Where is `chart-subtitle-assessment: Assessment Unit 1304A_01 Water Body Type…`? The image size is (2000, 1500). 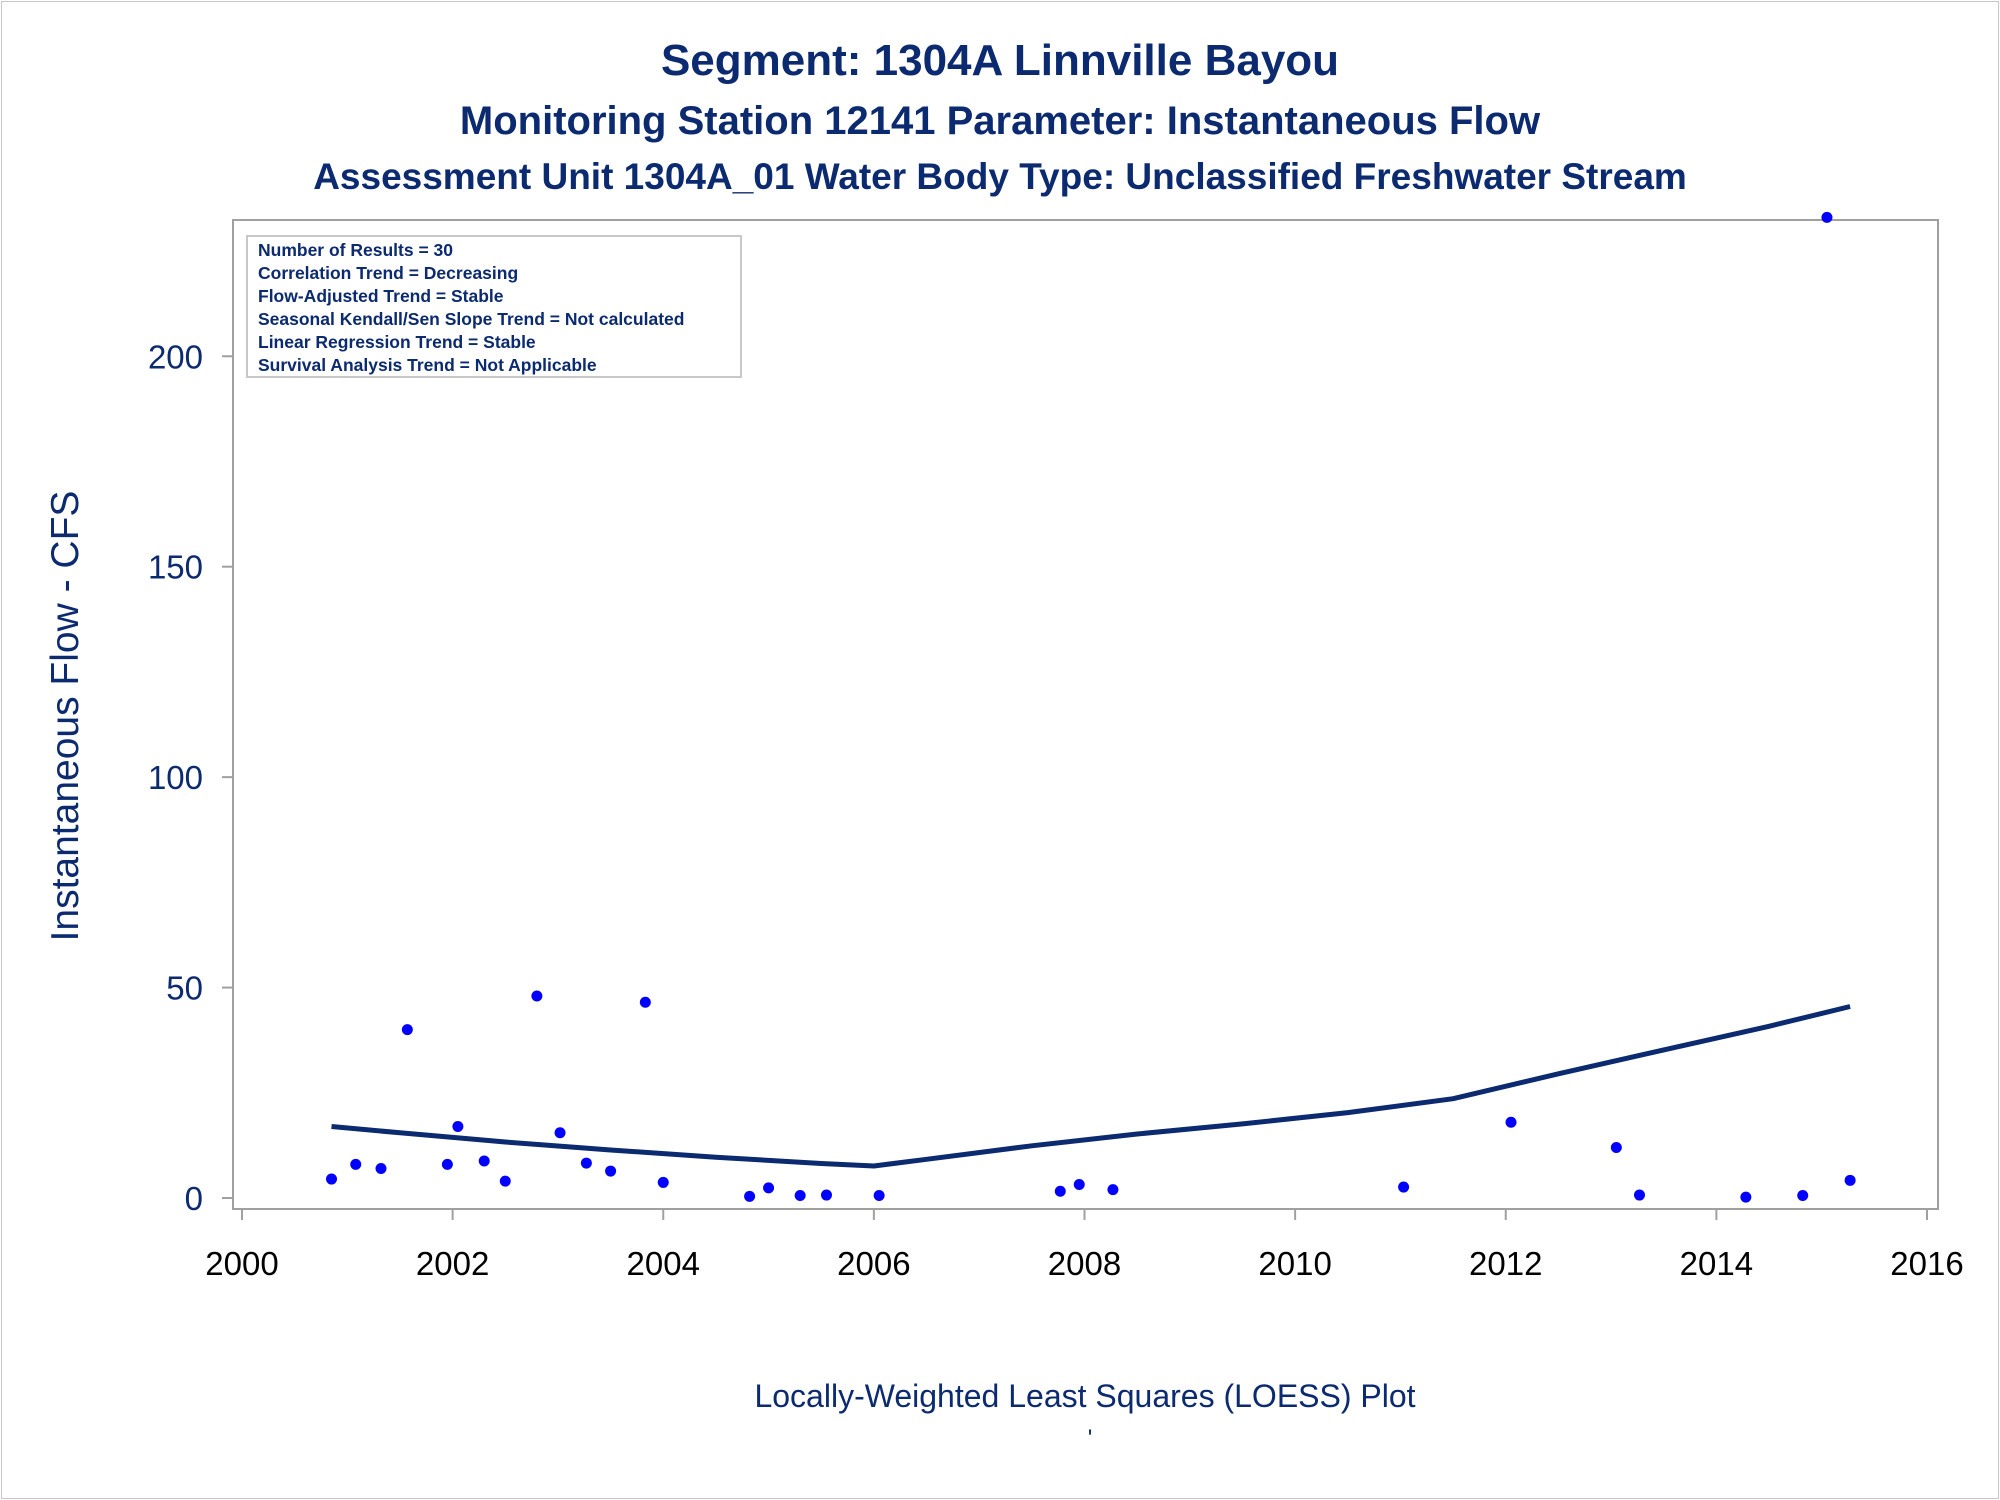 chart-subtitle-assessment: Assessment Unit 1304A_01 Water Body Type… is located at coordinates (1000, 176).